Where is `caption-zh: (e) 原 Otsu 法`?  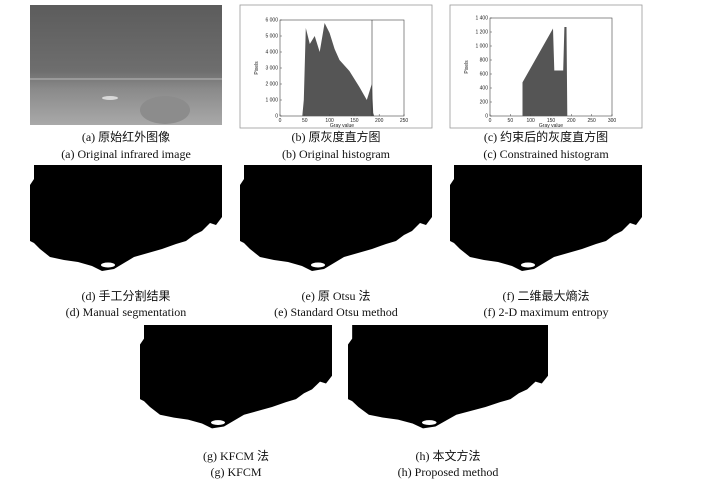 caption-zh: (e) 原 Otsu 法 is located at coordinates (336, 296).